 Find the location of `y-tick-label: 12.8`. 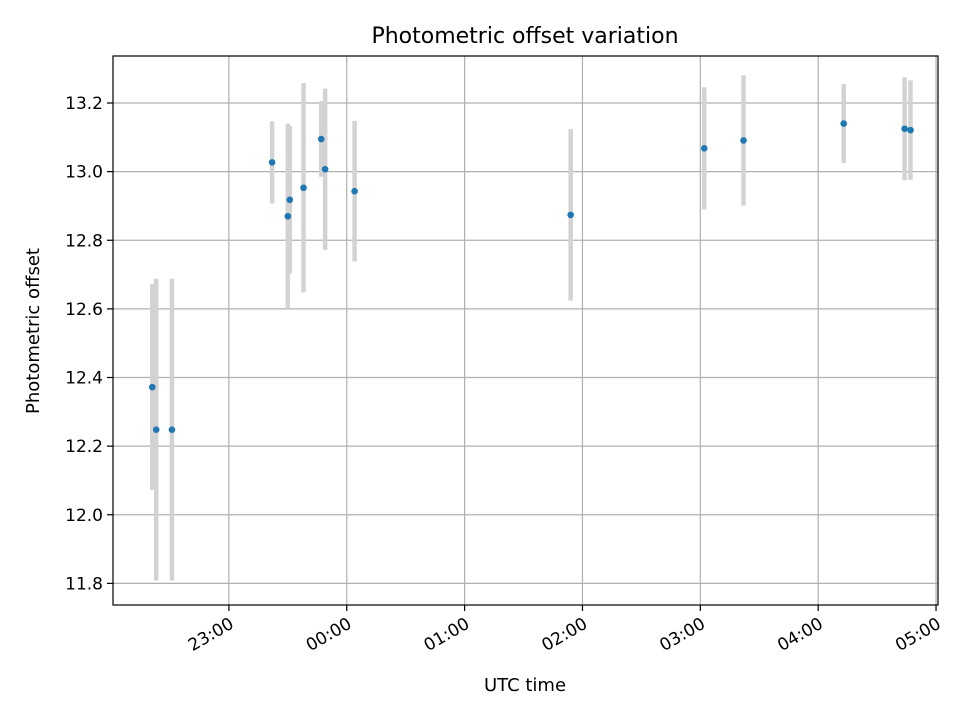

y-tick-label: 12.8 is located at coordinates (84, 241).